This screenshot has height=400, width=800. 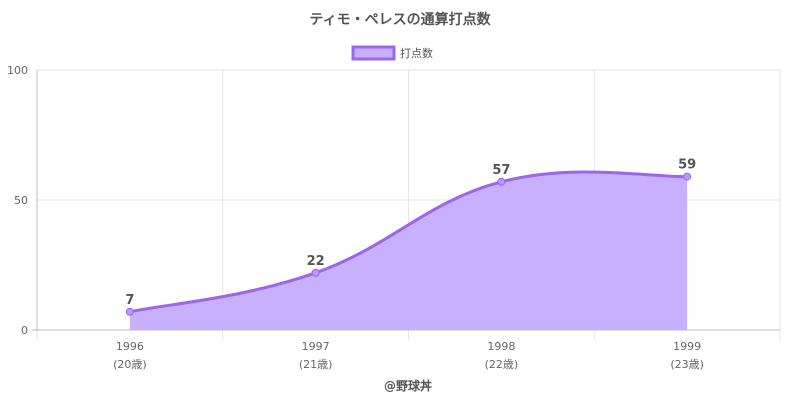 What do you see at coordinates (687, 346) in the screenshot?
I see `x-tick-label: 1999` at bounding box center [687, 346].